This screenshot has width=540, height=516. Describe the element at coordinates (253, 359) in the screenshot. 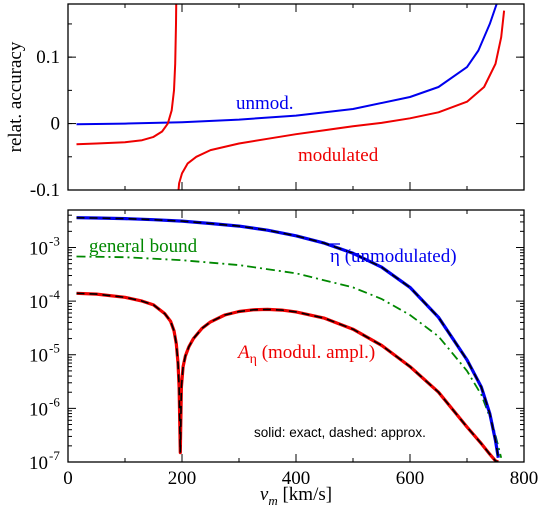

I see `A-subscript: η` at that location.